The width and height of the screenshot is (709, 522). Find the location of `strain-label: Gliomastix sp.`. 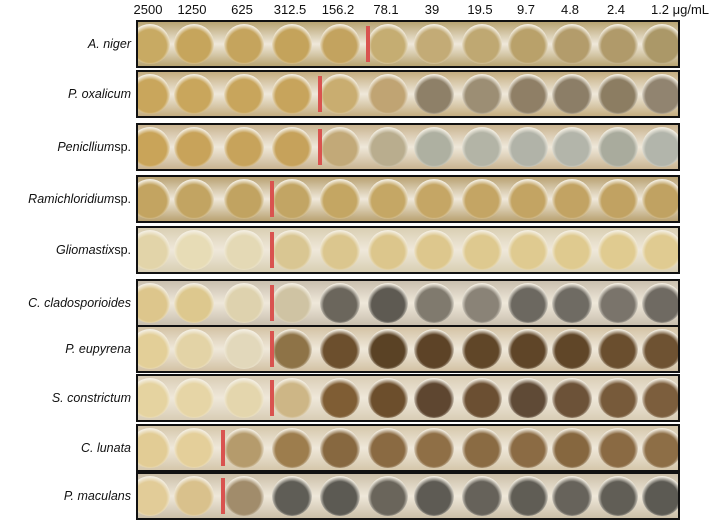

strain-label: Gliomastix sp. is located at coordinates (93, 250).